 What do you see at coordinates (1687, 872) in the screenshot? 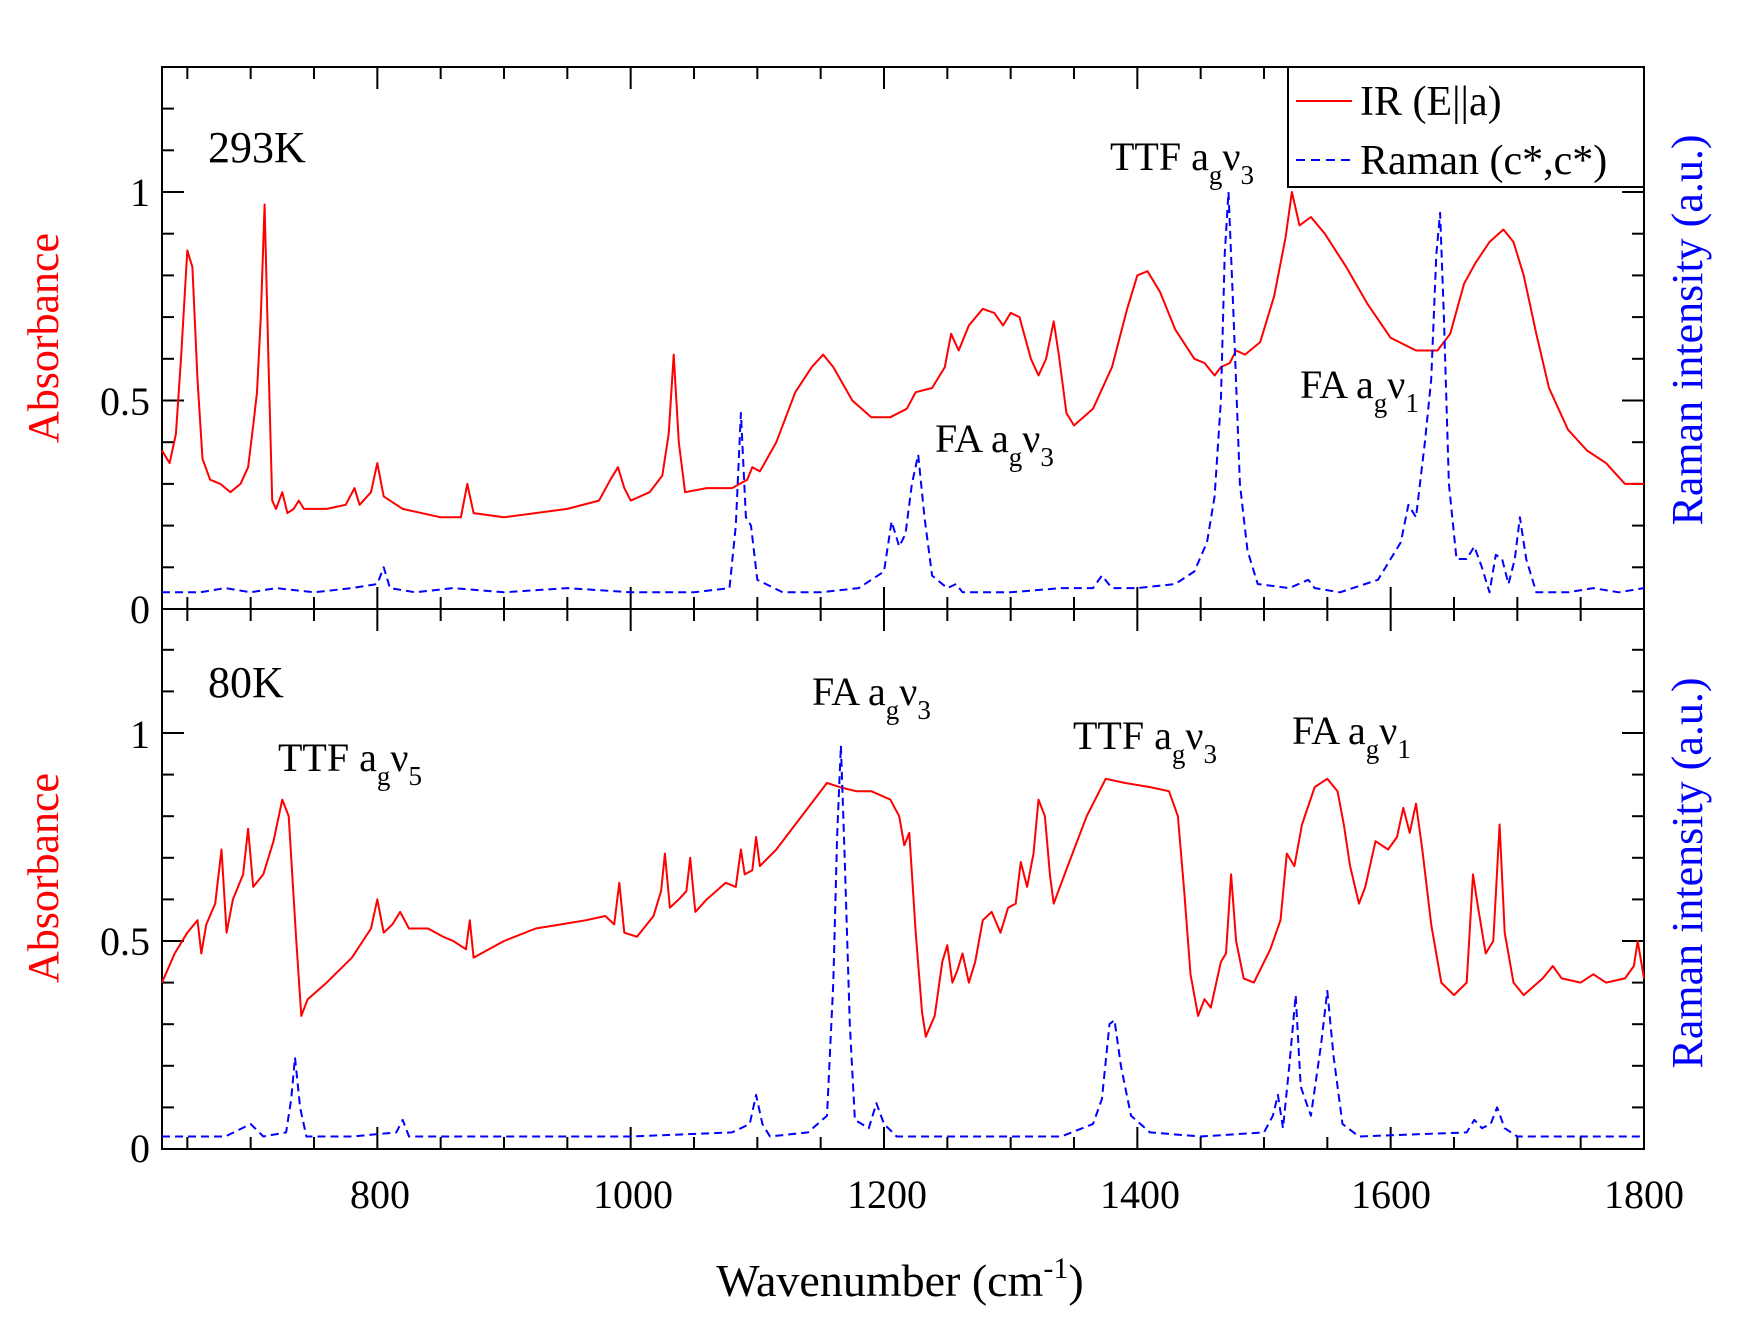
I see `bottom-right-axis-label: Raman intensity (a.u.)` at bounding box center [1687, 872].